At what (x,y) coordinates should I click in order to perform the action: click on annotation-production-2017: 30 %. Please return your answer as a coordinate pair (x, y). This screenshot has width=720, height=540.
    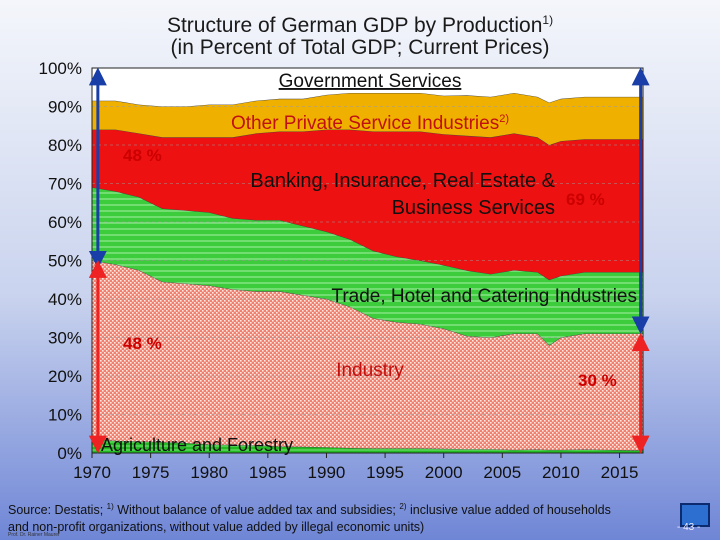
    Looking at the image, I should click on (597, 380).